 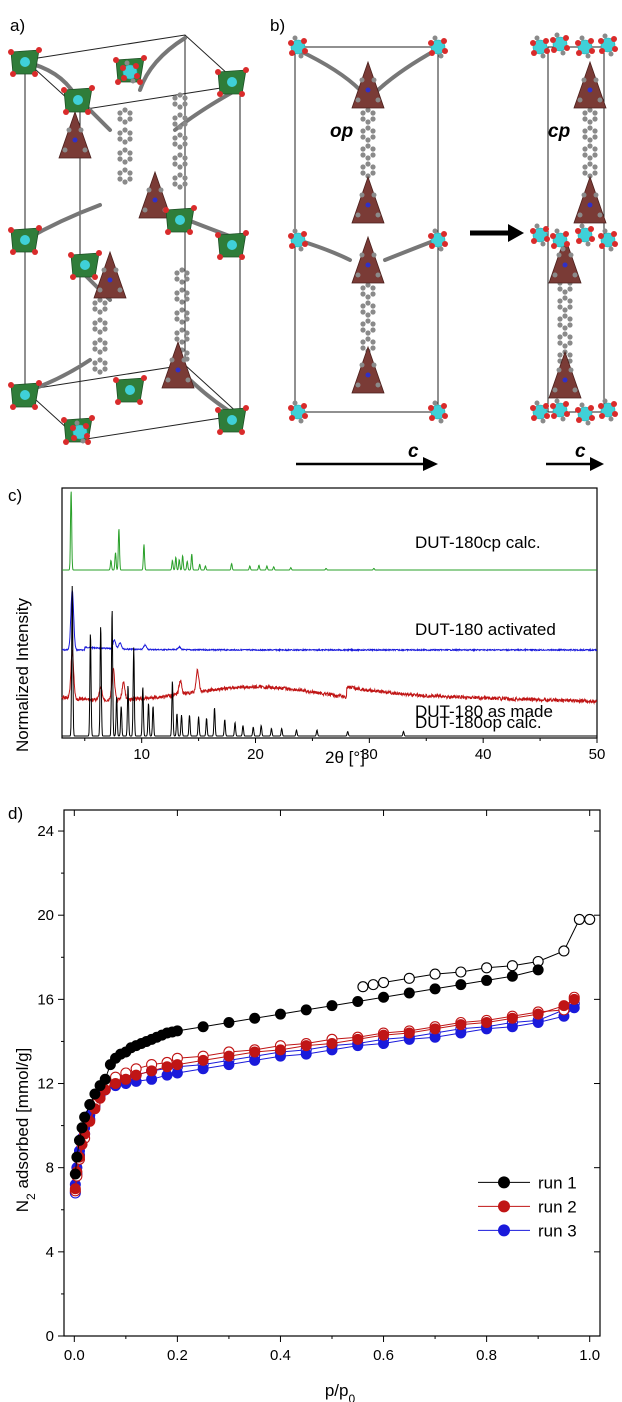 What do you see at coordinates (45, 915) in the screenshot?
I see `iso-y-tick-label: 20` at bounding box center [45, 915].